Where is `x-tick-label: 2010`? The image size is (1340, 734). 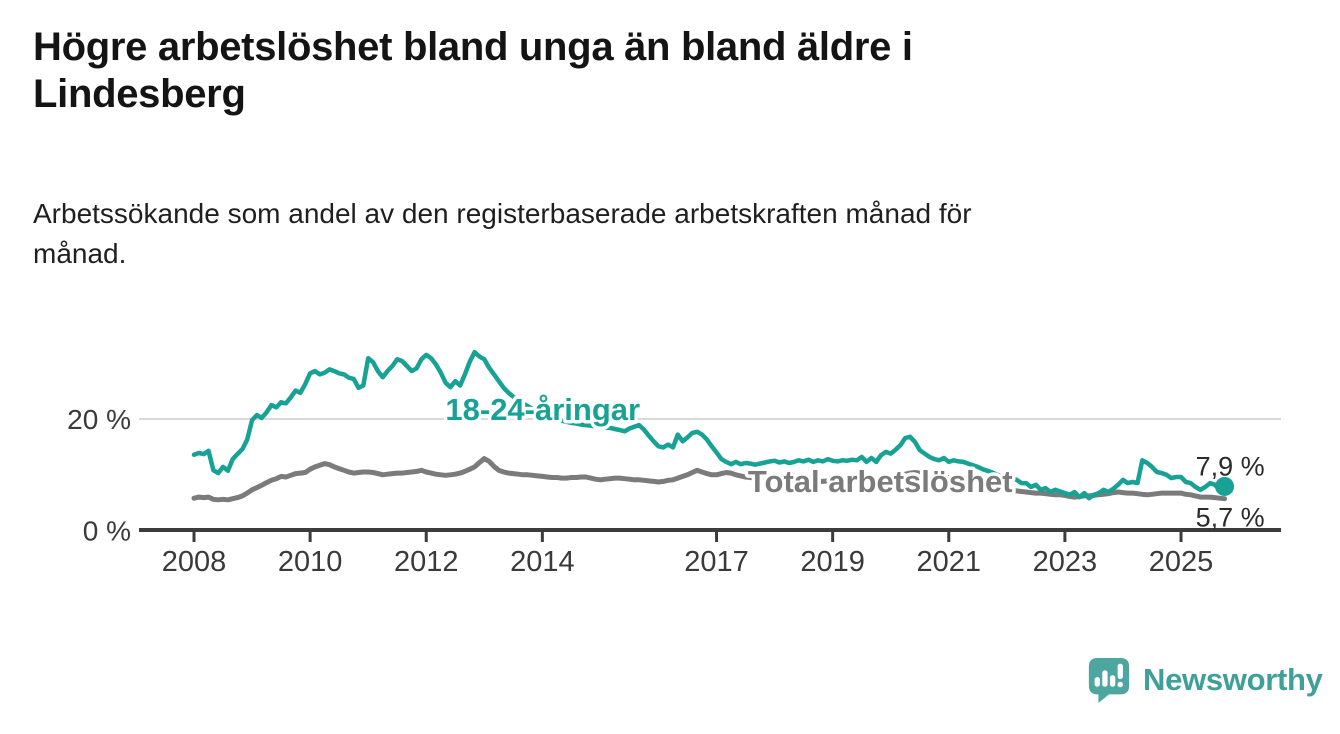
x-tick-label: 2010 is located at coordinates (310, 562).